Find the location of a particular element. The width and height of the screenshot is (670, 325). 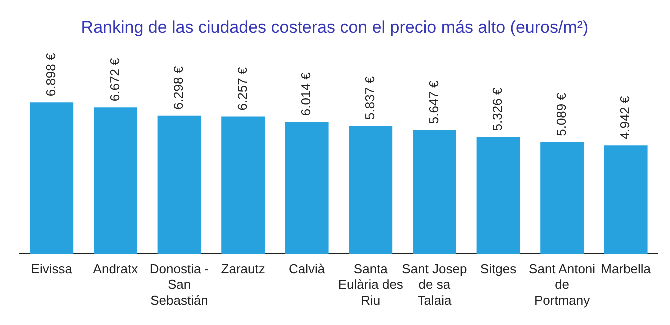

x-tick-label: Donostia - San Sebastián is located at coordinates (180, 285).